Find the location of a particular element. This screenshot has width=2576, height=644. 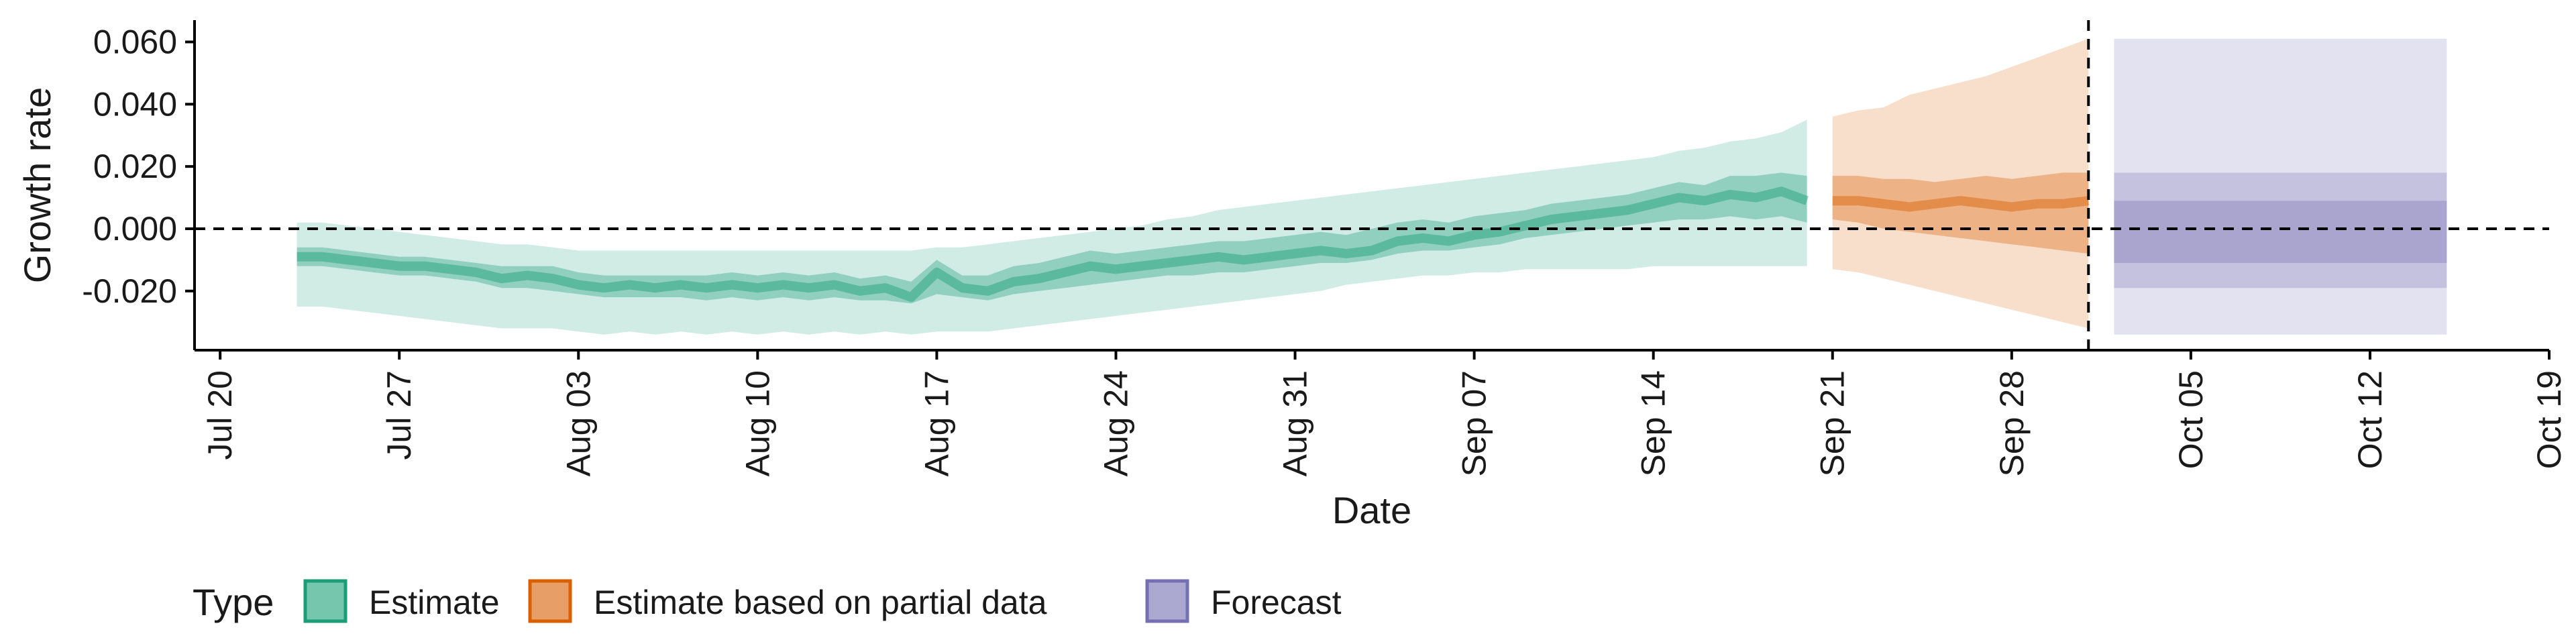

band-50-forecast is located at coordinates (2280, 232).